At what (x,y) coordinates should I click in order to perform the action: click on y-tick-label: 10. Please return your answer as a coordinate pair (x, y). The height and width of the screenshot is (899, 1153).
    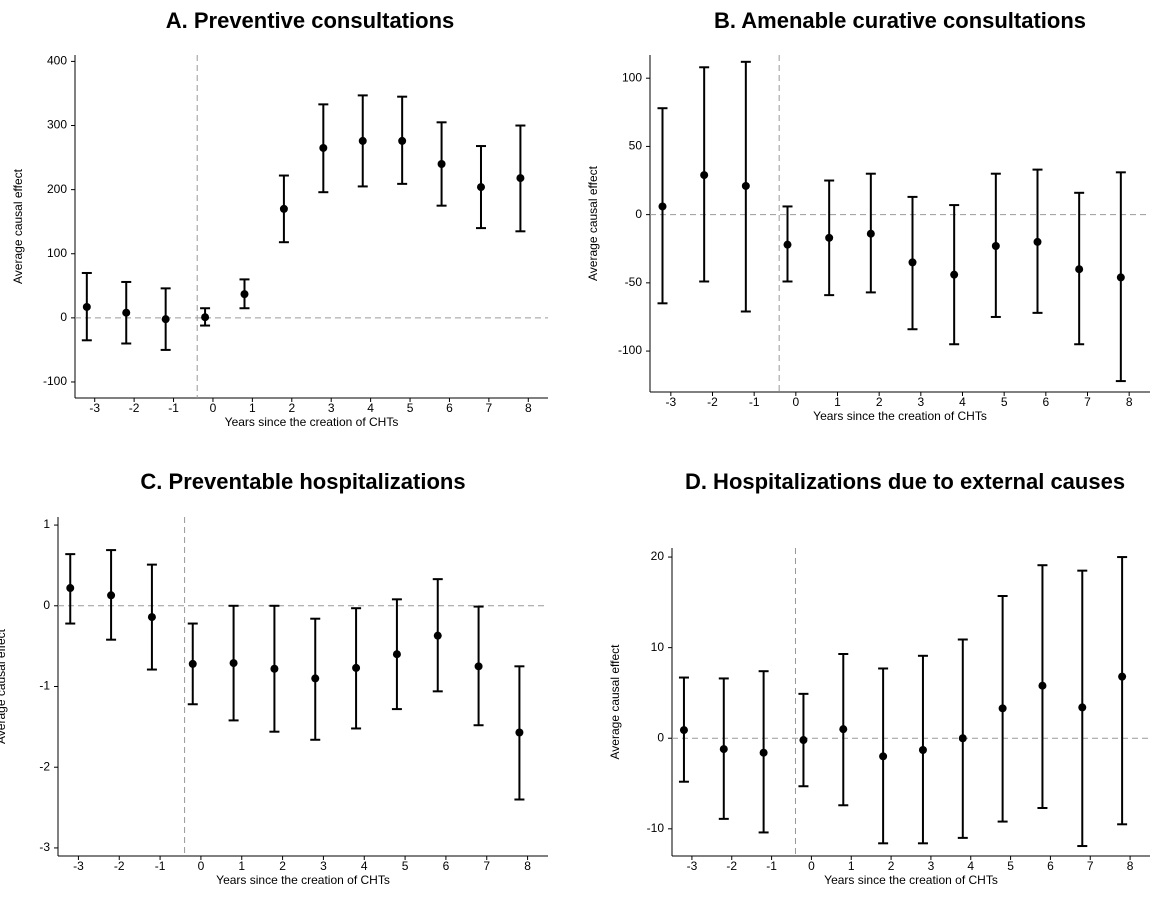
    Looking at the image, I should click on (658, 647).